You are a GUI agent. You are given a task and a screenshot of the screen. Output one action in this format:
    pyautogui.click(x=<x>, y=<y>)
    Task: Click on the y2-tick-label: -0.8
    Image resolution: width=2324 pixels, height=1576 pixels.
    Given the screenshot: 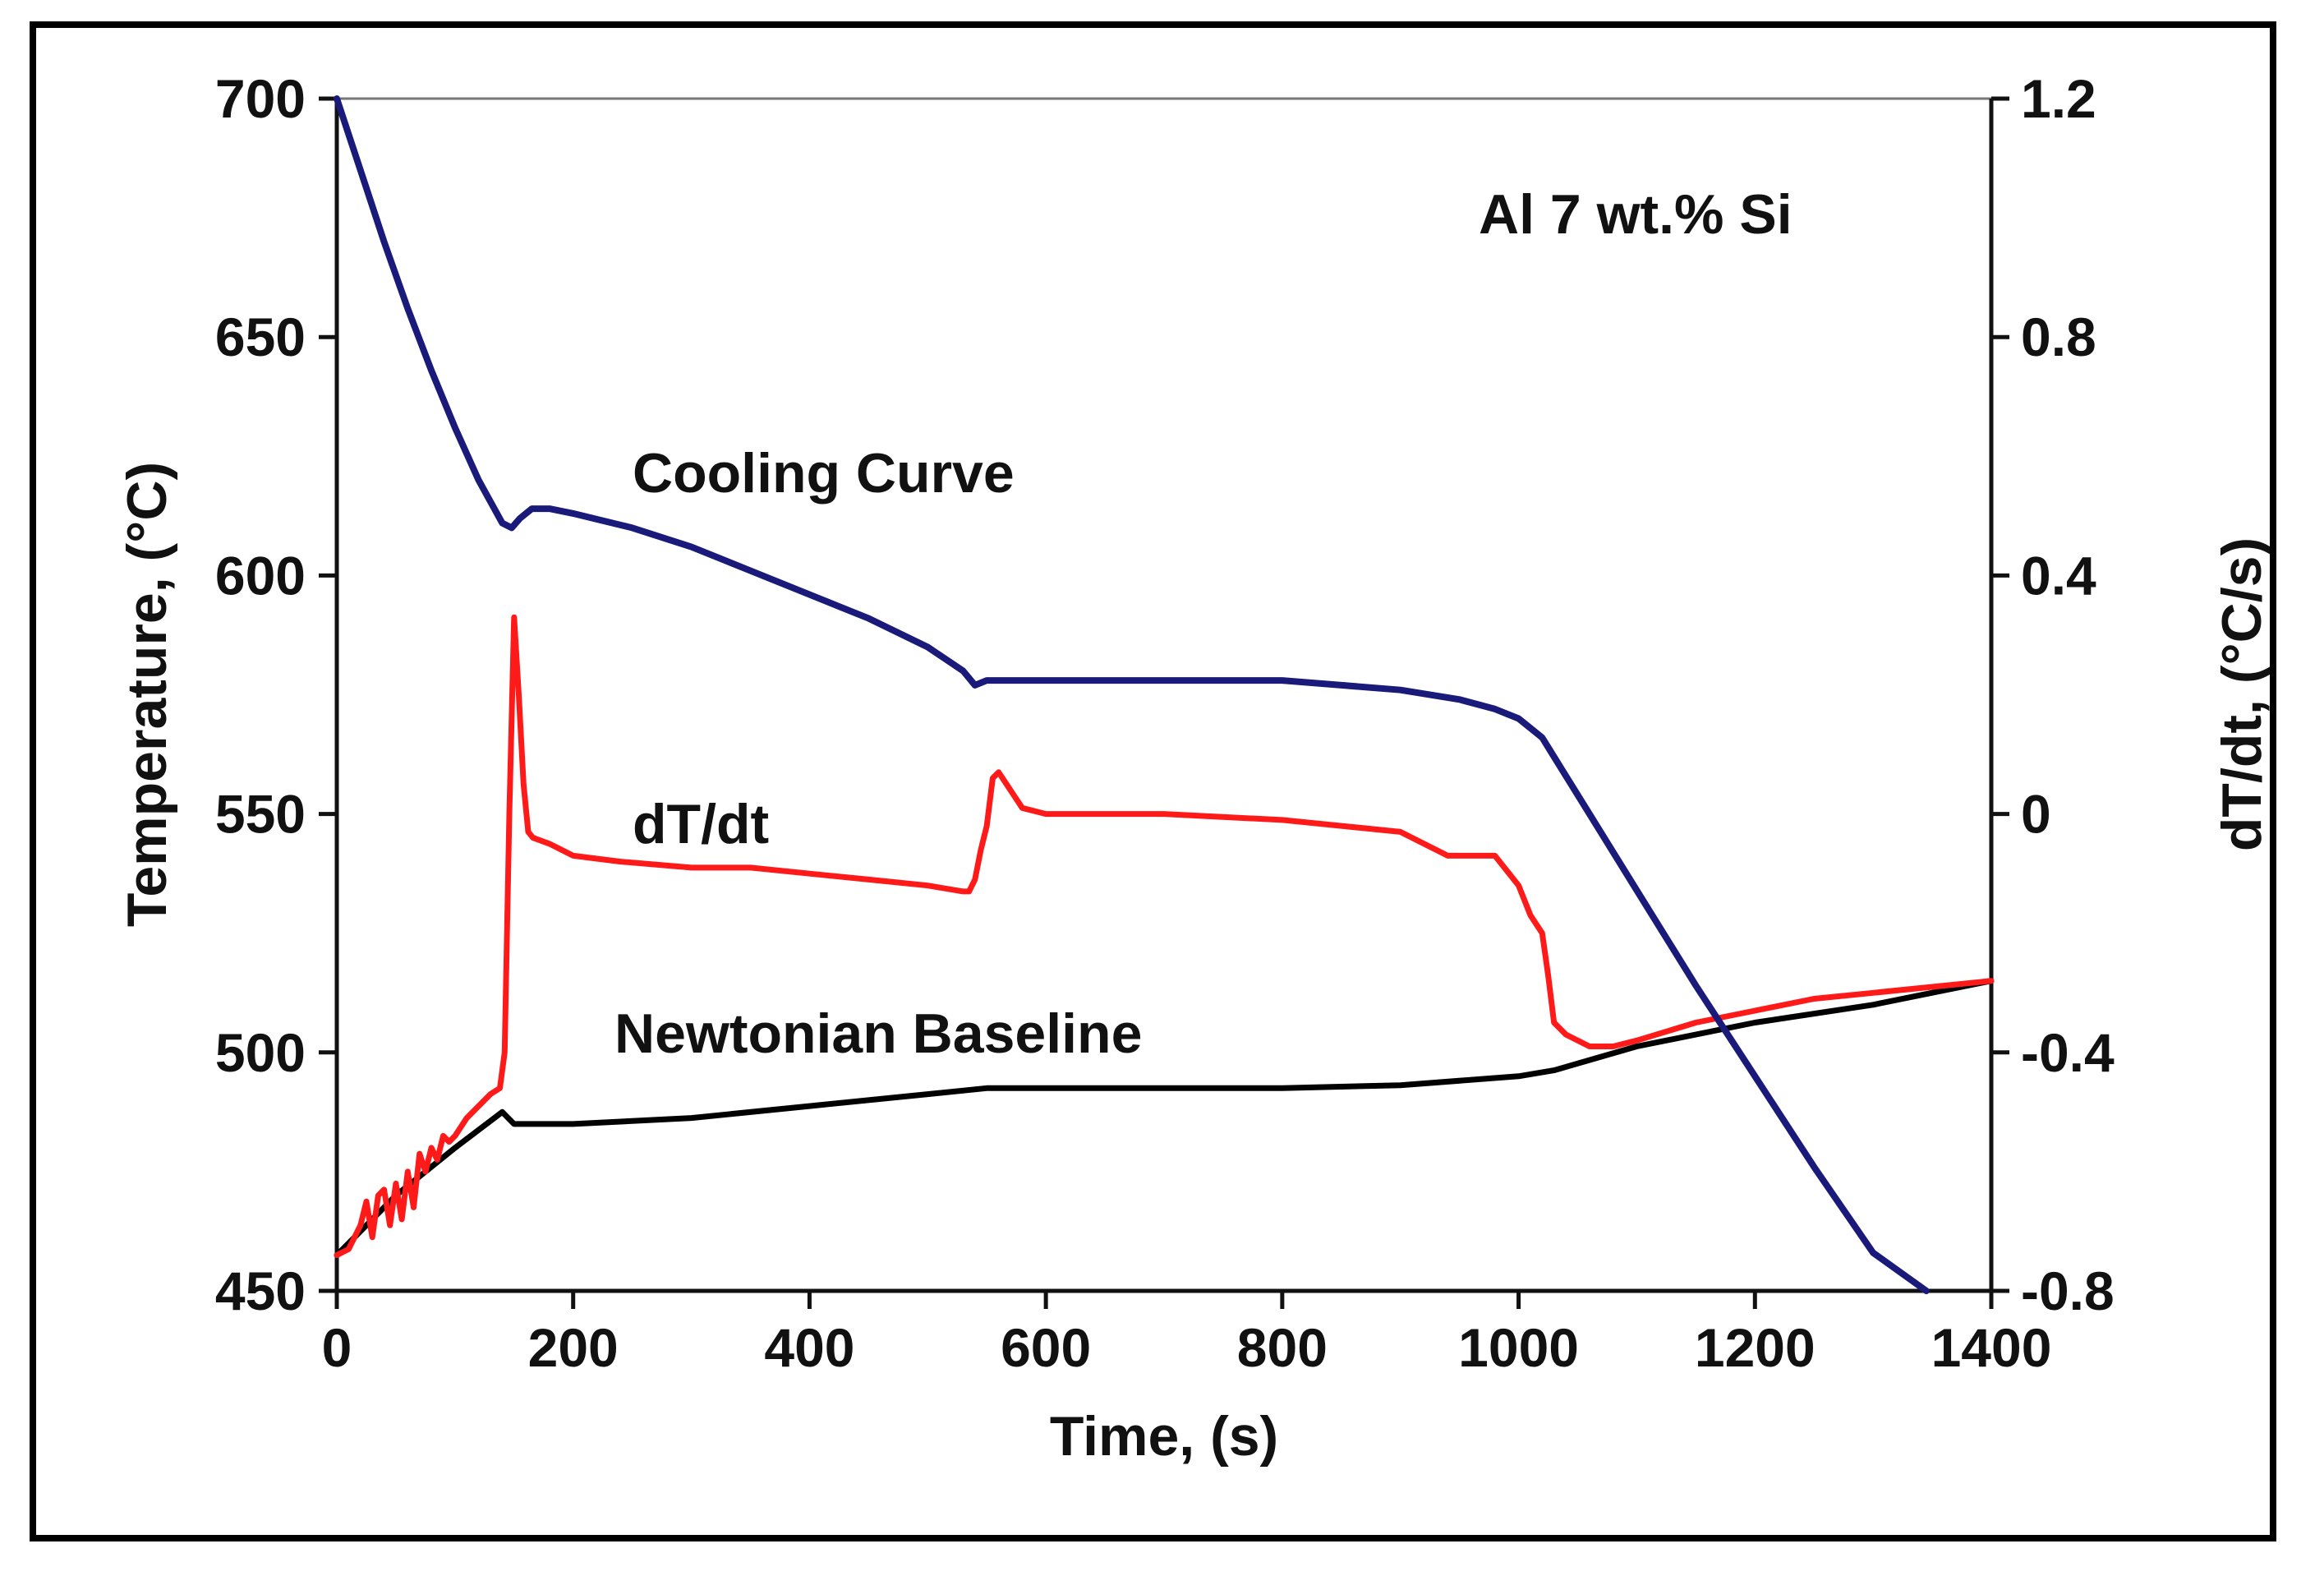 What is the action you would take?
    pyautogui.click(x=2068, y=1290)
    